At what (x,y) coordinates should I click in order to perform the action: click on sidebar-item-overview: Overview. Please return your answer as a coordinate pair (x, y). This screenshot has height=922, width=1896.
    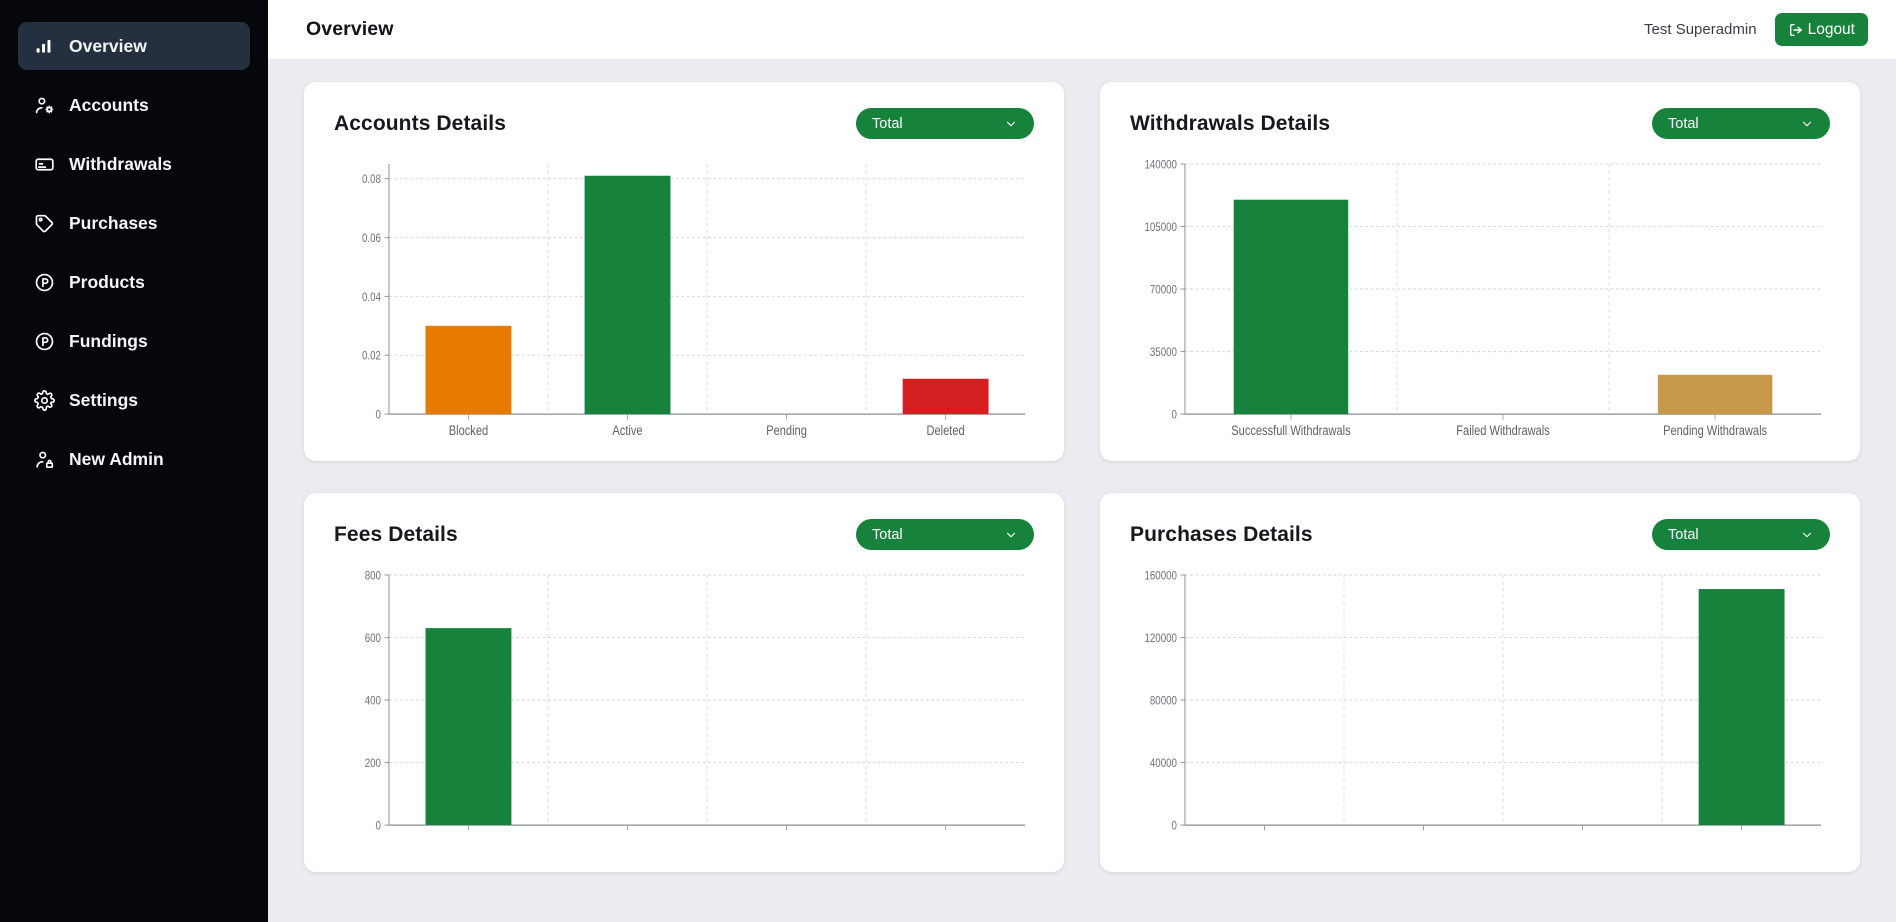
    Looking at the image, I should click on (134, 46).